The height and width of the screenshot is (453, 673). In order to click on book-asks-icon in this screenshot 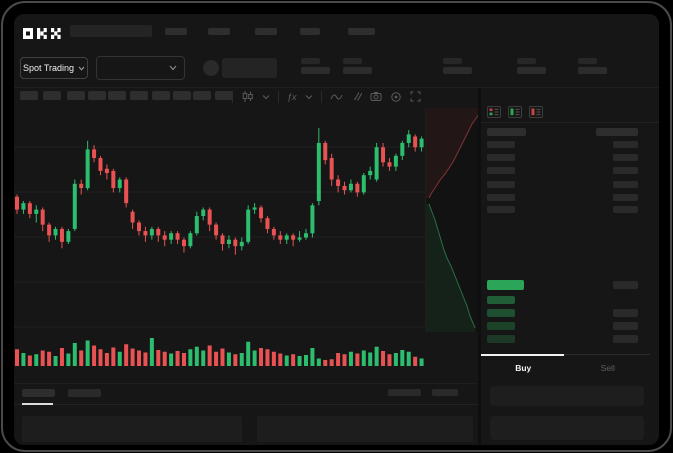, I will do `click(536, 111)`.